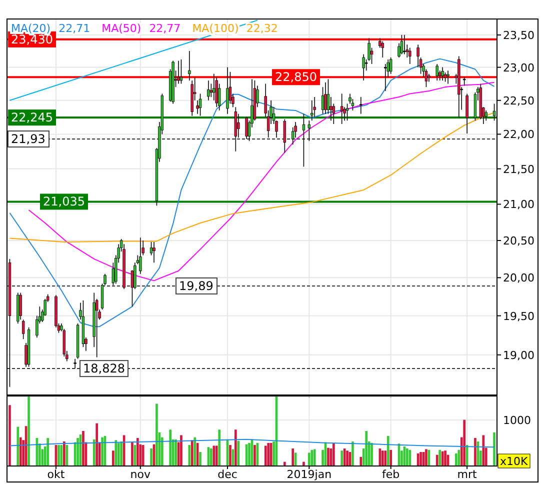  I want to click on x-tick-label: dec, so click(228, 474).